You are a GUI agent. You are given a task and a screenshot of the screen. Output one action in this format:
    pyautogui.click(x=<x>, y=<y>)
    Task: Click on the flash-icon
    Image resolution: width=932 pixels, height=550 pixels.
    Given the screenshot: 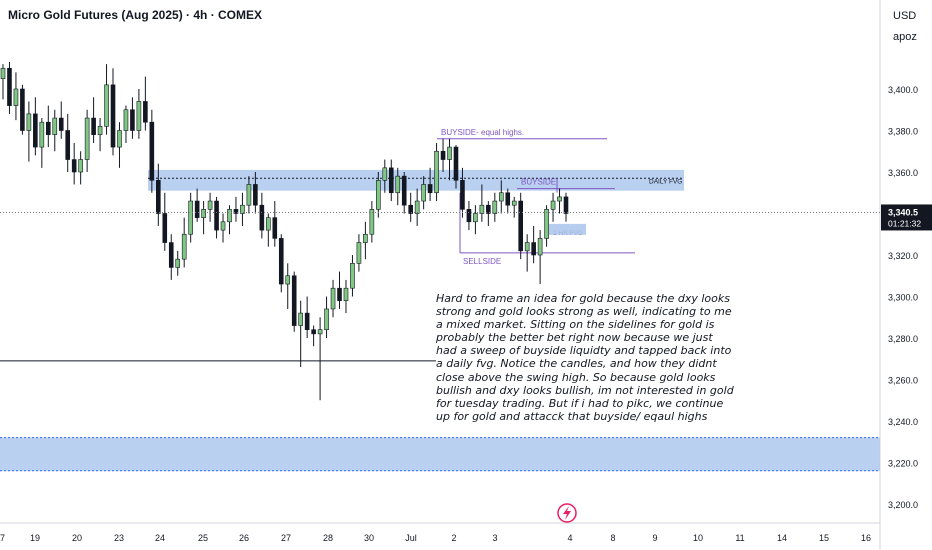 What is the action you would take?
    pyautogui.click(x=567, y=513)
    